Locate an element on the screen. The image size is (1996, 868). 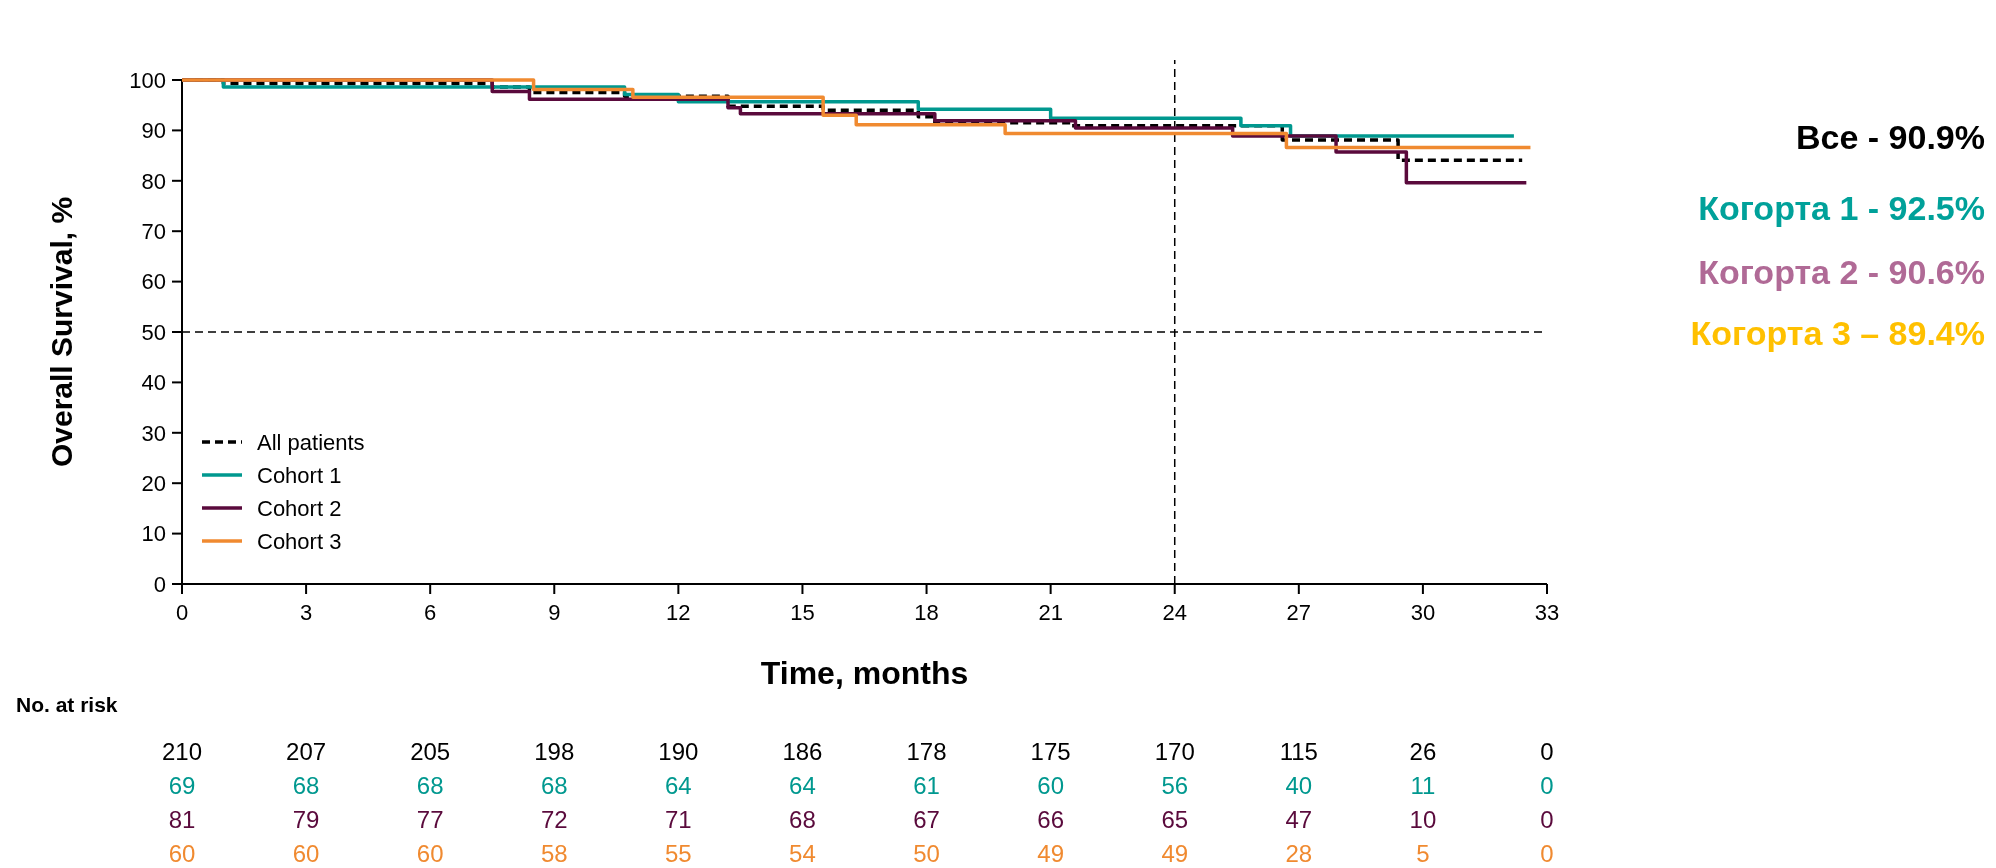
x-tick-label: 24 is located at coordinates (1174, 612).